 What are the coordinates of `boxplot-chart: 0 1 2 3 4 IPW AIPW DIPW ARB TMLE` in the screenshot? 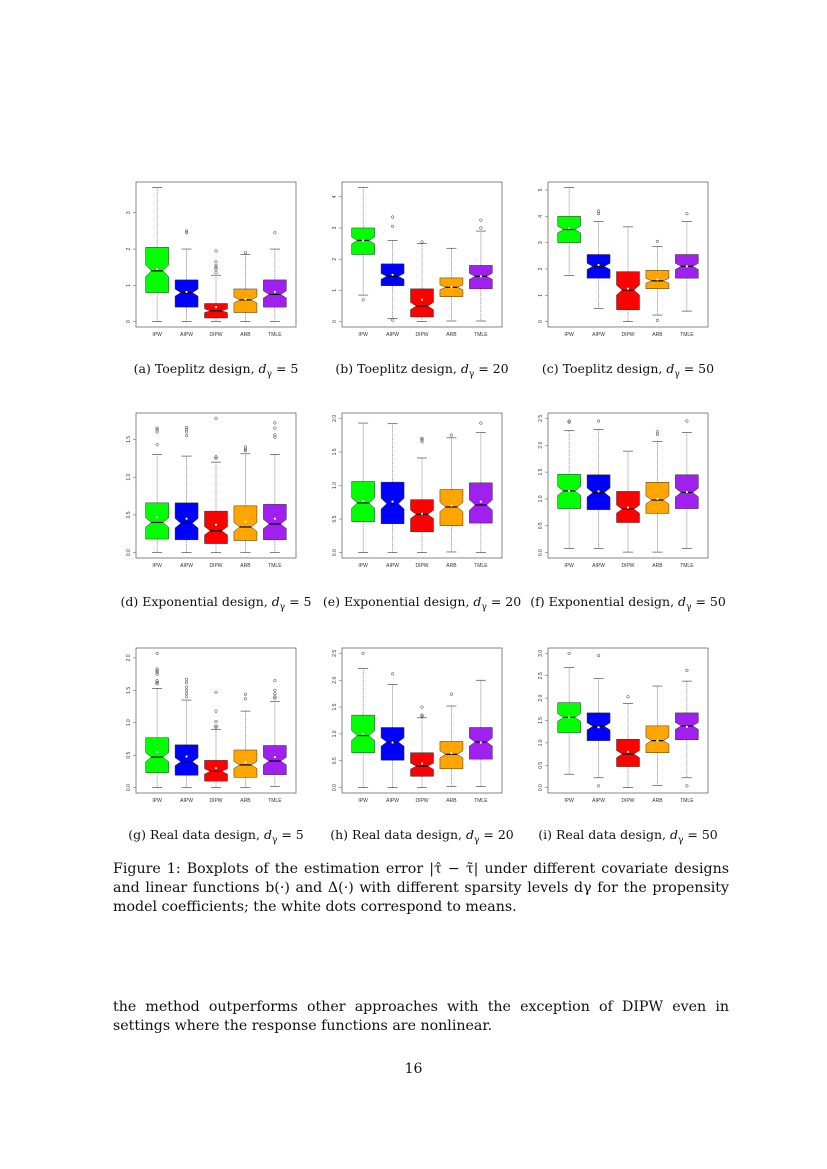 It's located at (414, 264).